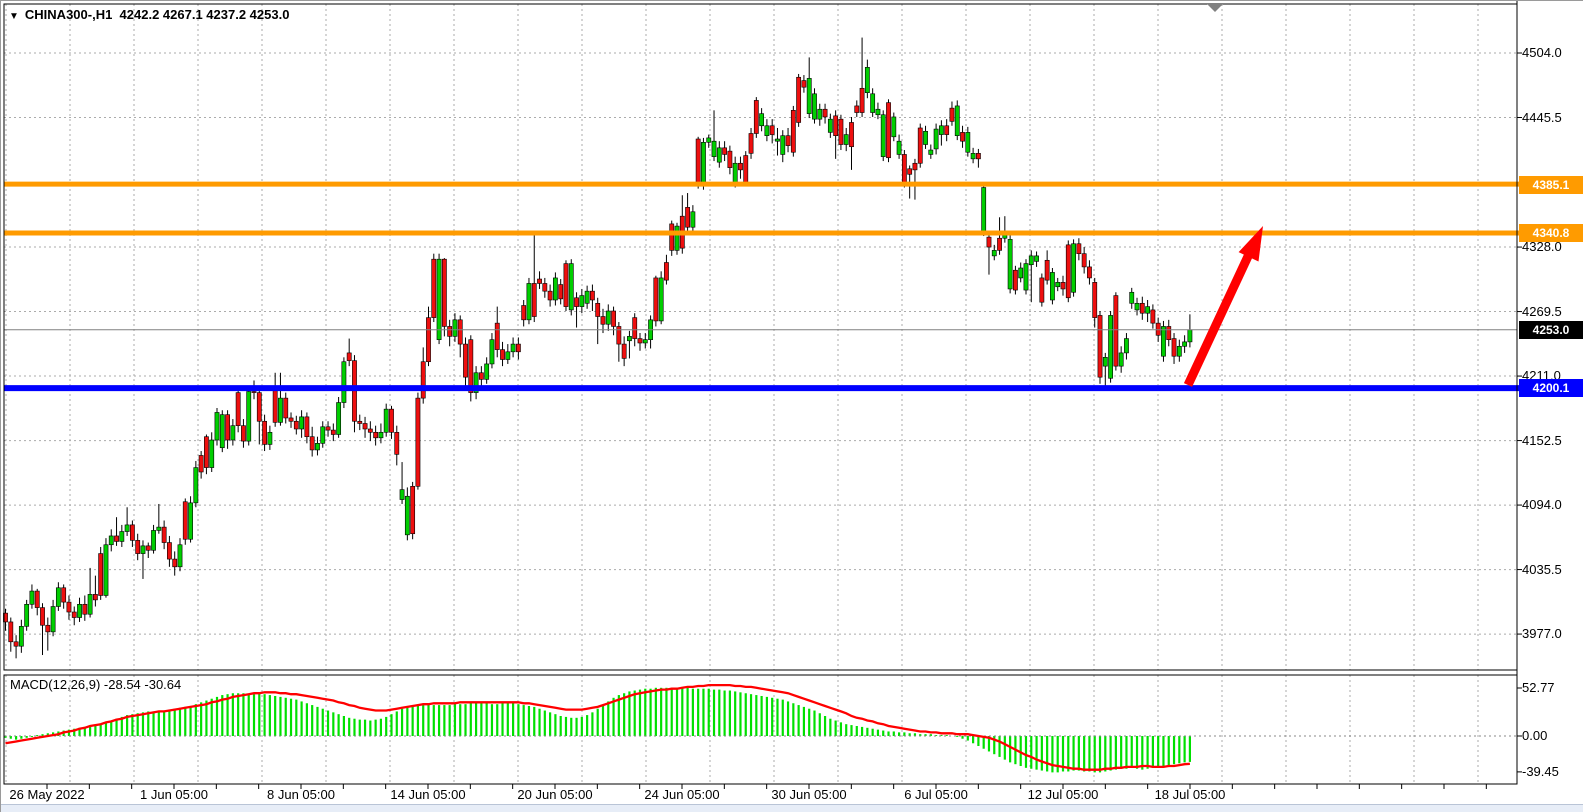 Image resolution: width=1583 pixels, height=812 pixels. What do you see at coordinates (809, 794) in the screenshot?
I see `time-axis-label: 30 Jun 05:00` at bounding box center [809, 794].